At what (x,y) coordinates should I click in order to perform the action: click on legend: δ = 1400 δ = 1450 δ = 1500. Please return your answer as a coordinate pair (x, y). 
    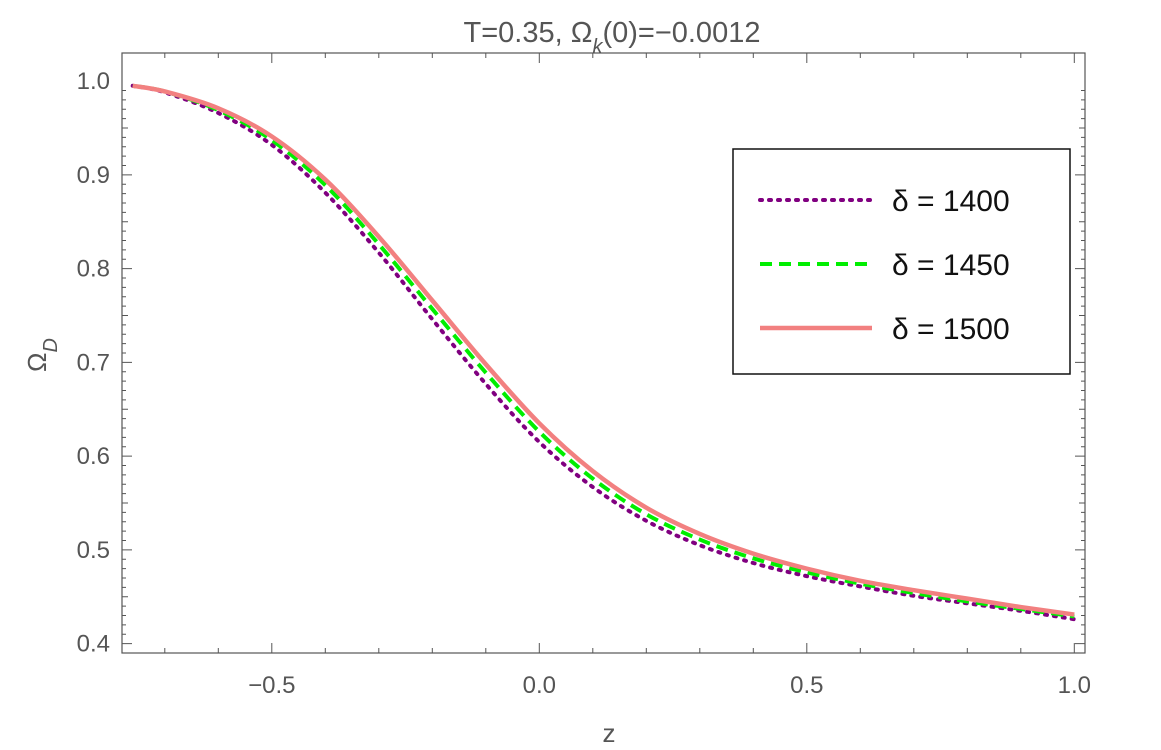
    Looking at the image, I should click on (901, 261).